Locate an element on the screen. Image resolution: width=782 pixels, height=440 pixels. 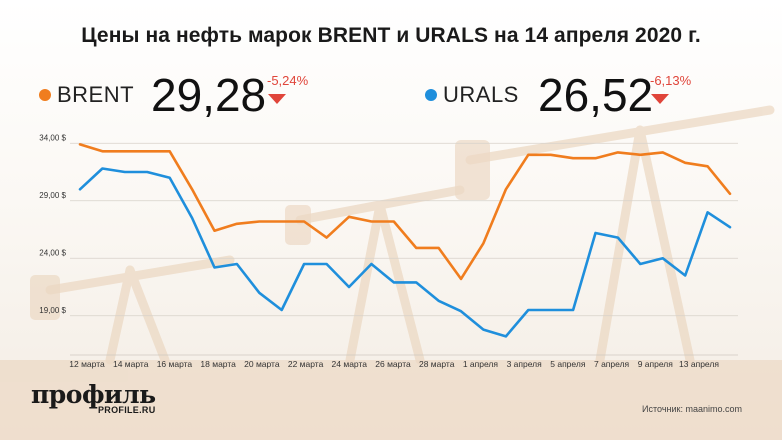
x-tick-label: 13 апреля is located at coordinates (699, 364).